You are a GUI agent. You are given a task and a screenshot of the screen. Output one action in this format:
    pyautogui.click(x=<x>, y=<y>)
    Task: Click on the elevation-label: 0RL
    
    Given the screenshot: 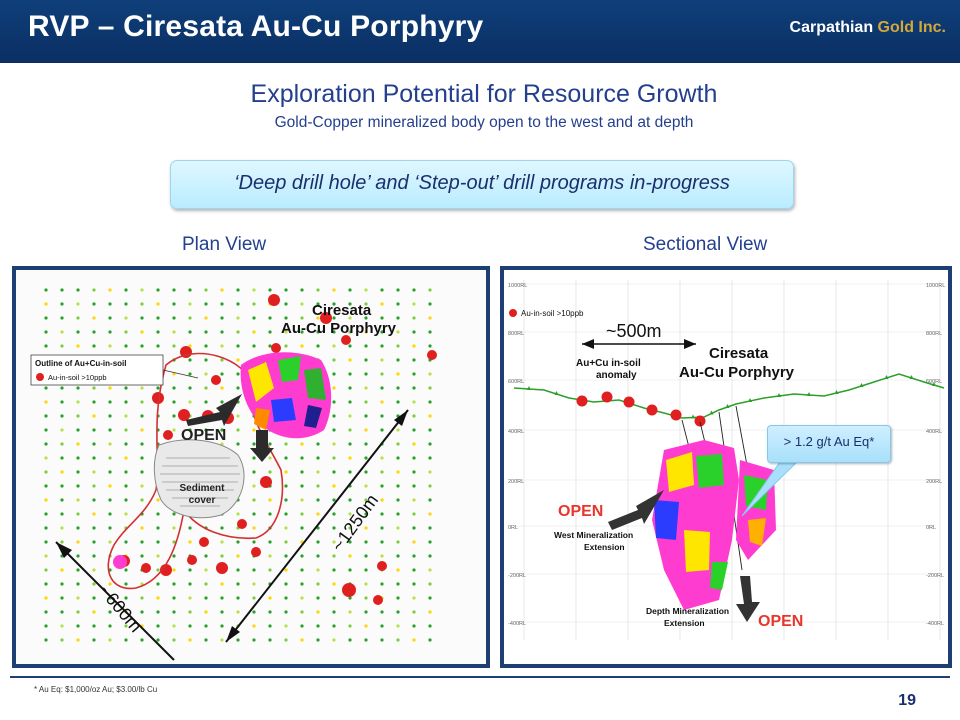 What is the action you would take?
    pyautogui.click(x=513, y=528)
    